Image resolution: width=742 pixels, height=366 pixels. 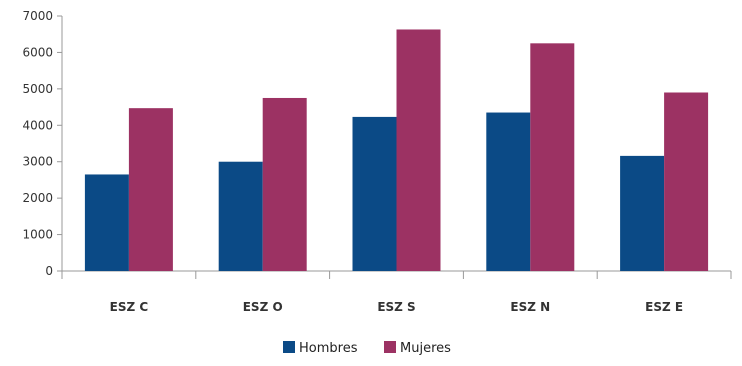 I want to click on bar-mujeres-esz-e, so click(x=686, y=181).